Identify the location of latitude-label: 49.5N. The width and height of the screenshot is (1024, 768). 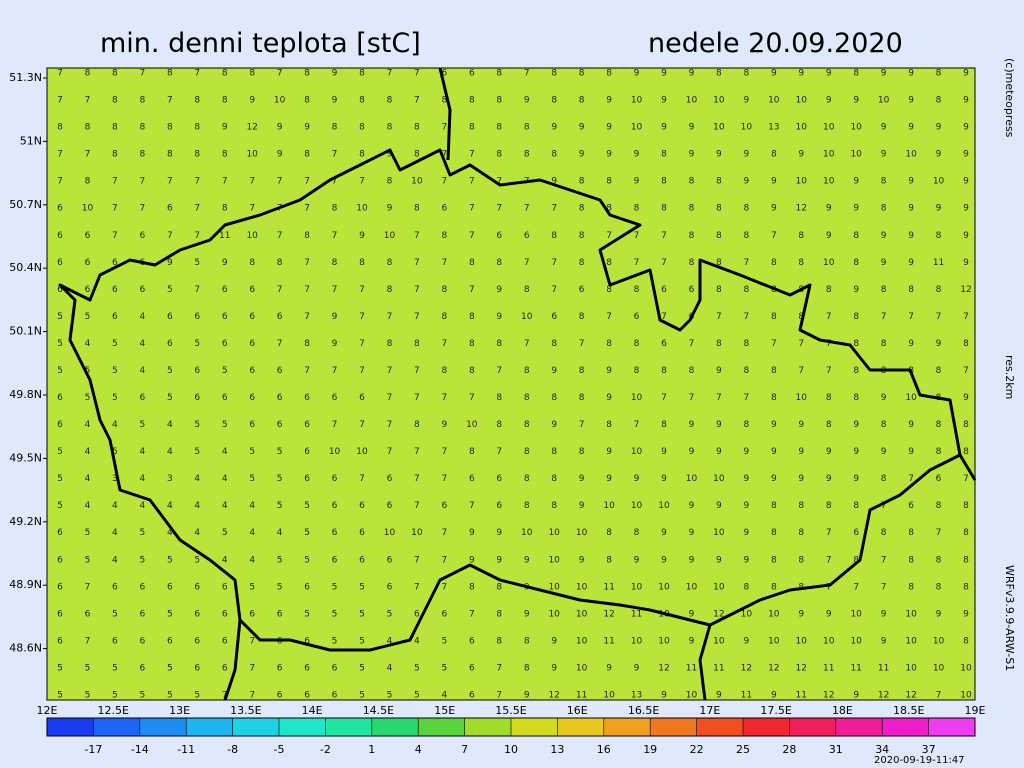
(25, 457).